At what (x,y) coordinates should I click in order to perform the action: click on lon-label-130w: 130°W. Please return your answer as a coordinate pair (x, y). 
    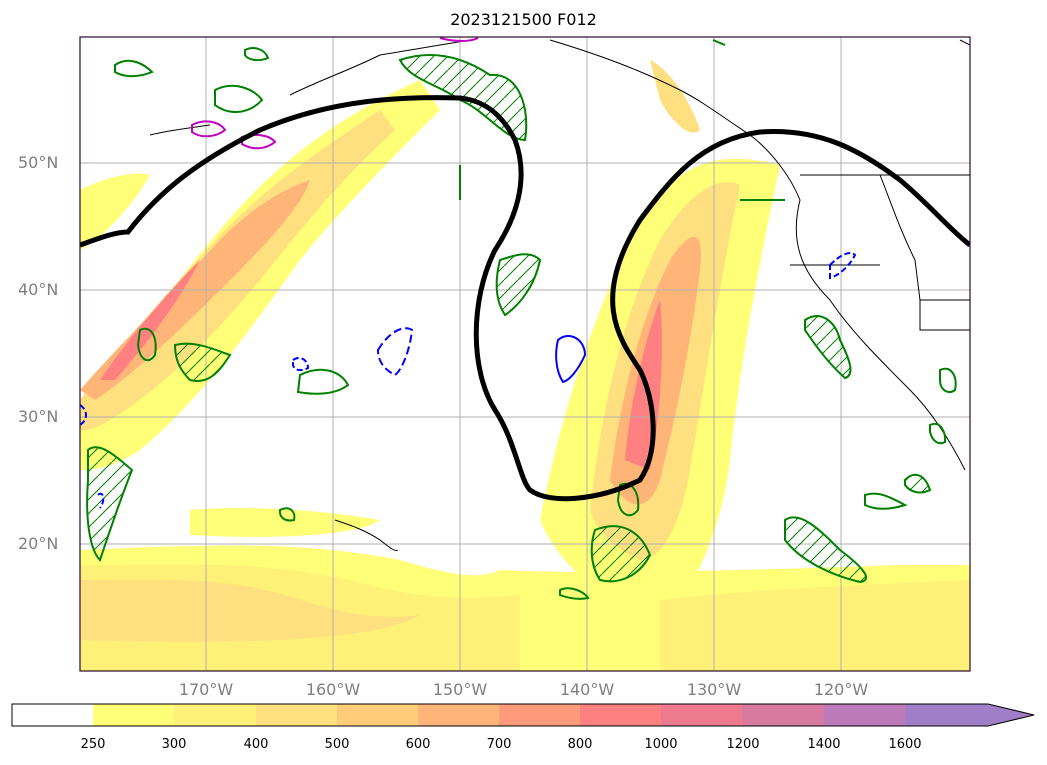
    Looking at the image, I should click on (714, 689).